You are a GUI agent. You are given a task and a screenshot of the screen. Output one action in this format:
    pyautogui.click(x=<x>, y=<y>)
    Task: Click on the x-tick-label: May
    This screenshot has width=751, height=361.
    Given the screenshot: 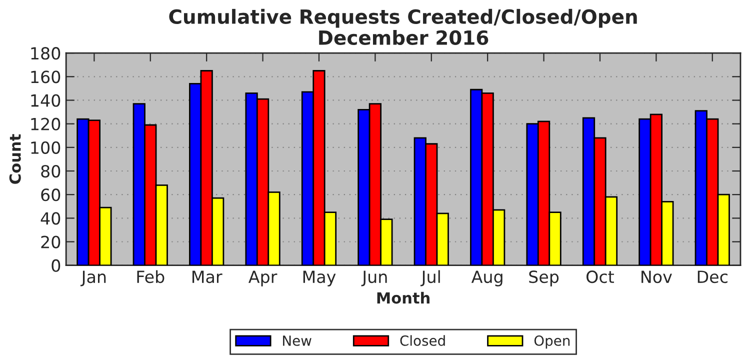 What is the action you would take?
    pyautogui.click(x=319, y=278)
    